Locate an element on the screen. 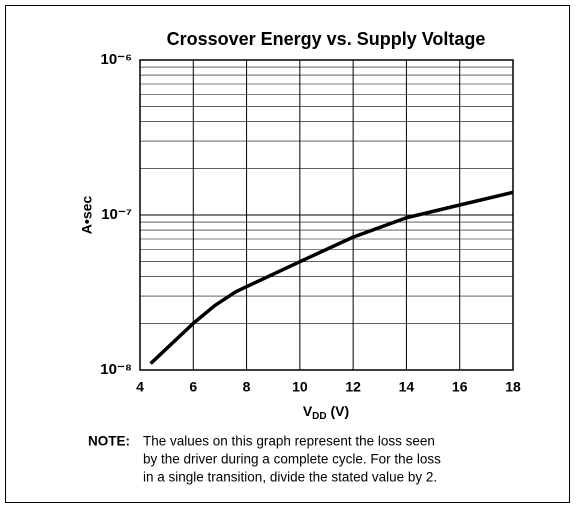 This screenshot has width=576, height=508. x-axis-label: VDD (V) is located at coordinates (326, 412).